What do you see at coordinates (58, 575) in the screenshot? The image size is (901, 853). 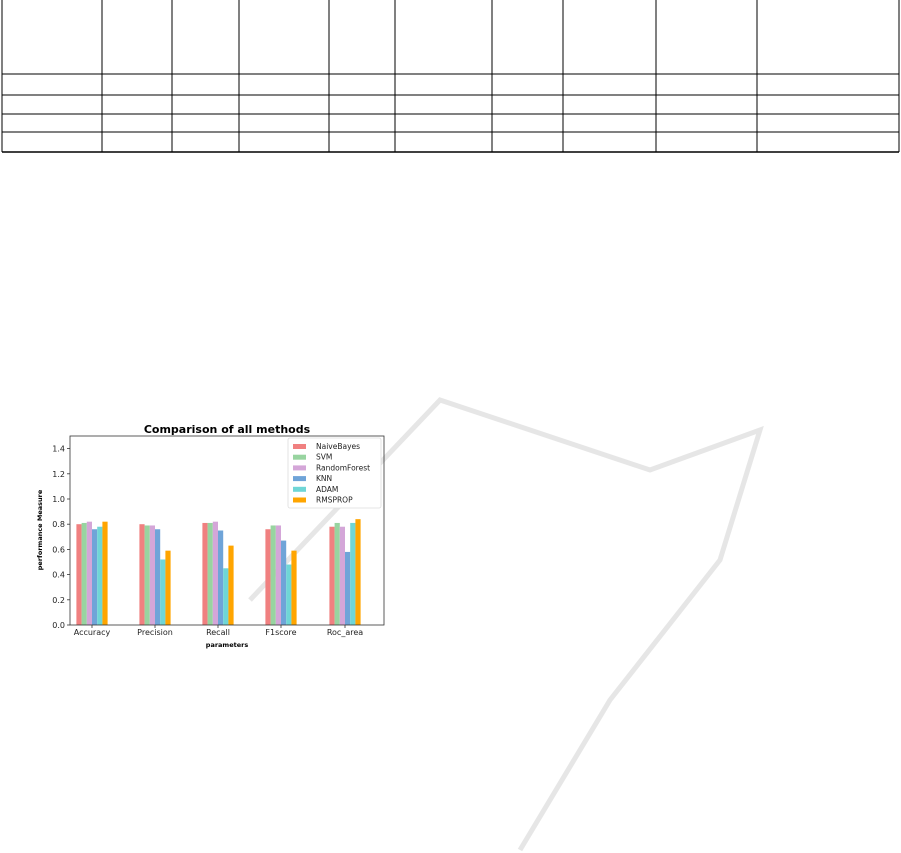 I see `y-tick-label: 0.4` at bounding box center [58, 575].